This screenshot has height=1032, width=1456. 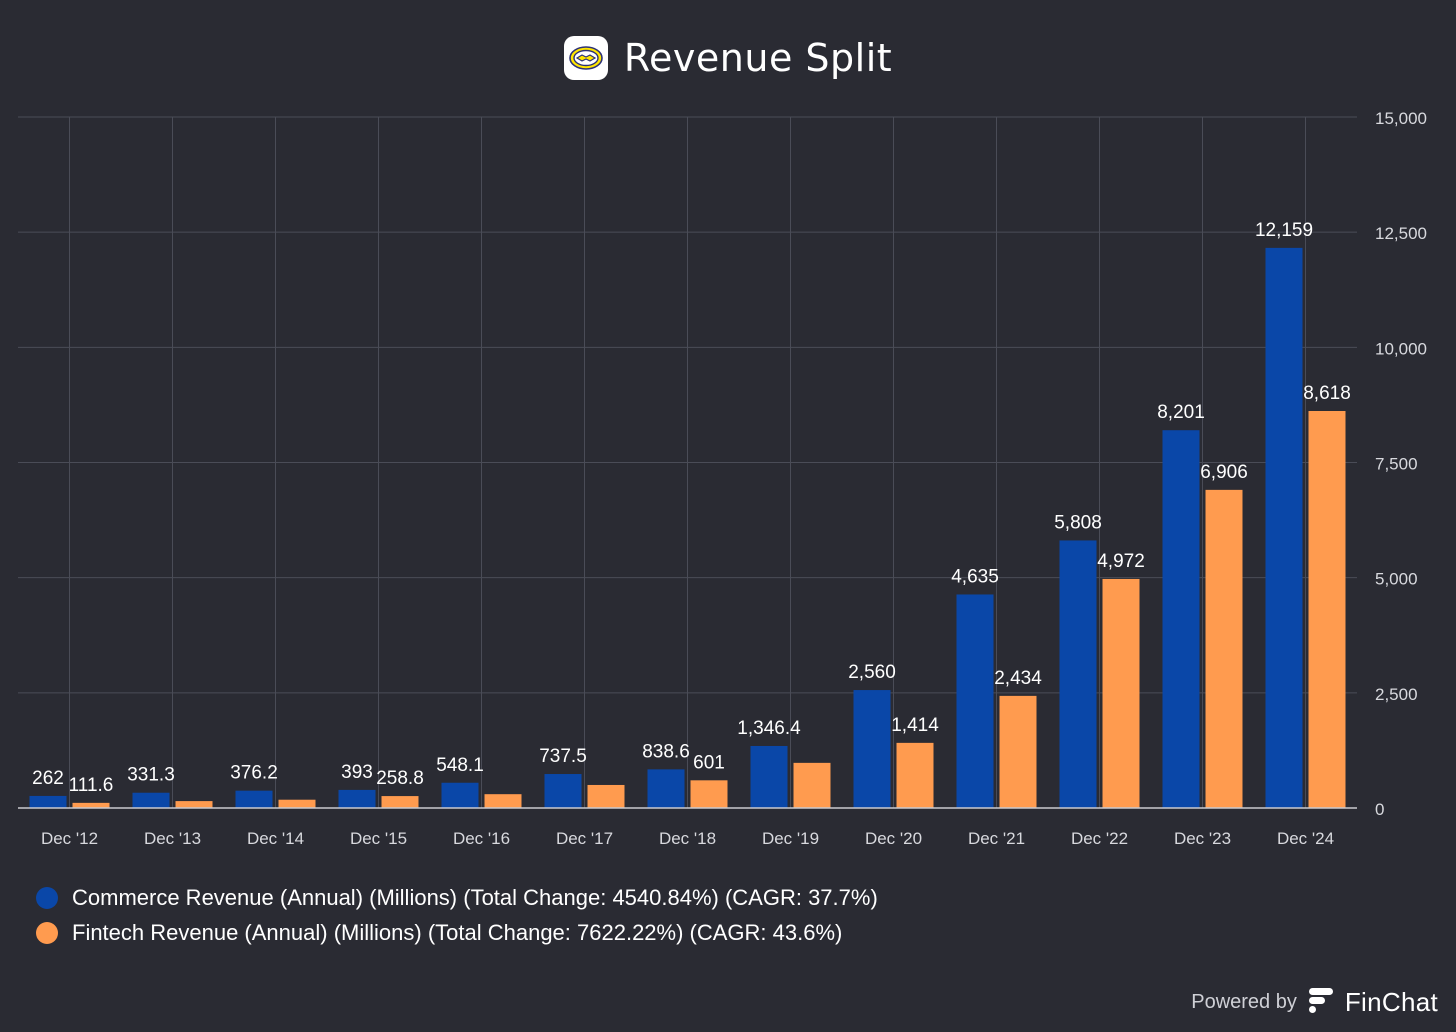 I want to click on data-label-fintech: 8,618, so click(x=1327, y=393).